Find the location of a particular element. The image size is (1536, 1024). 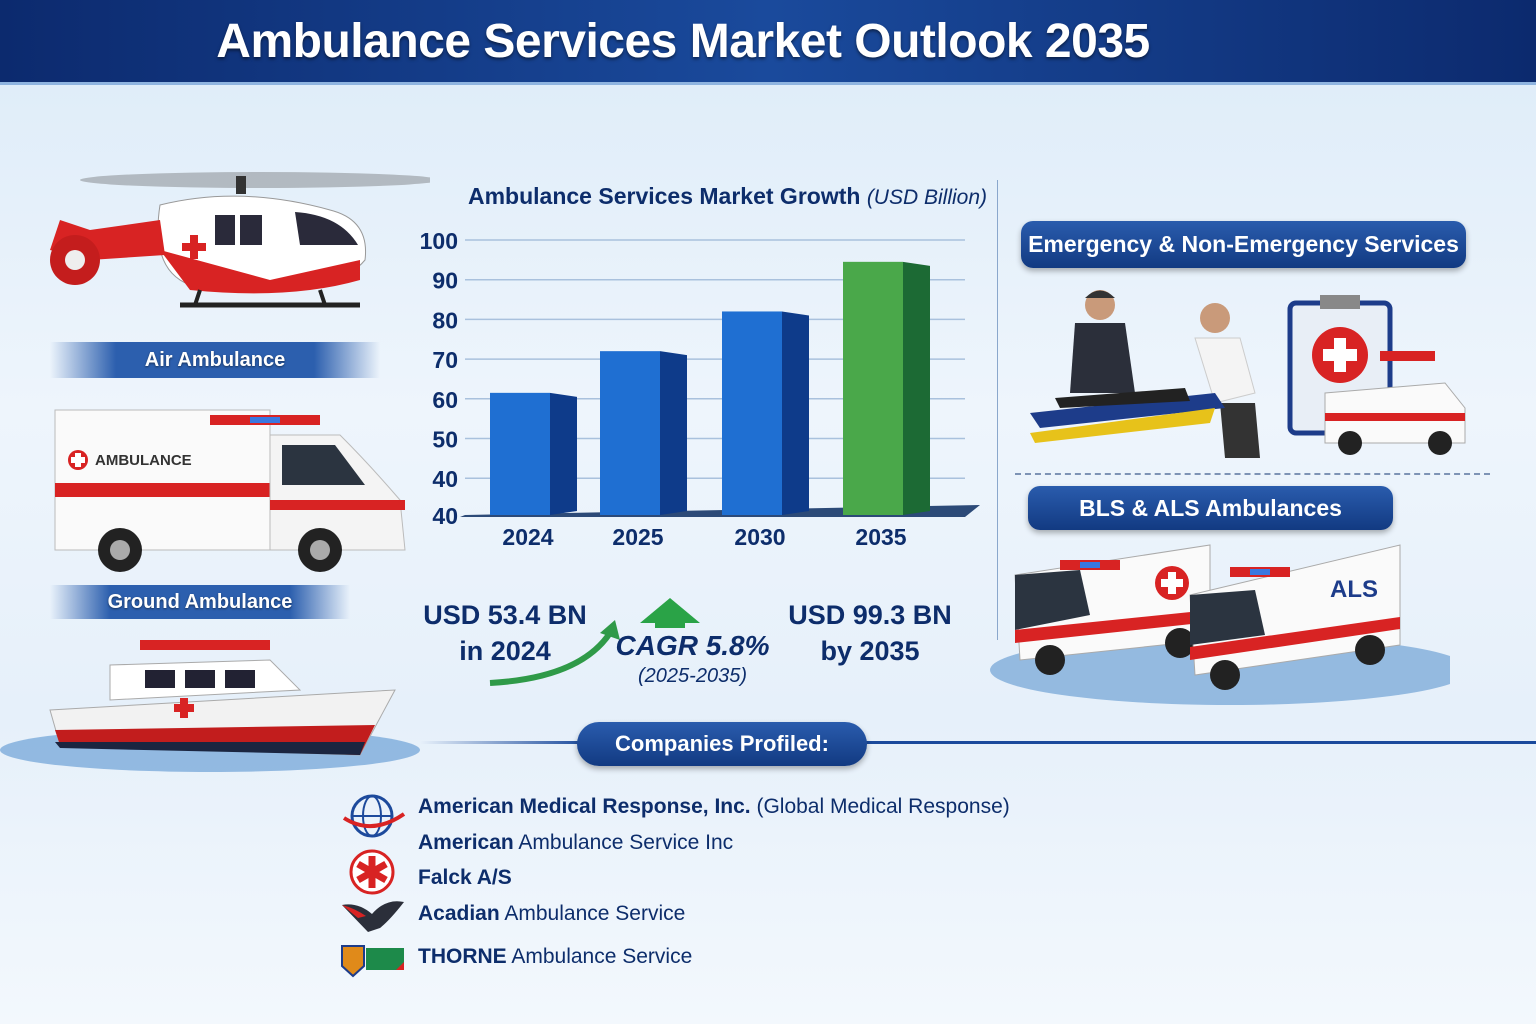

chart-subtitle: (USD Billion) is located at coordinates (926, 197).